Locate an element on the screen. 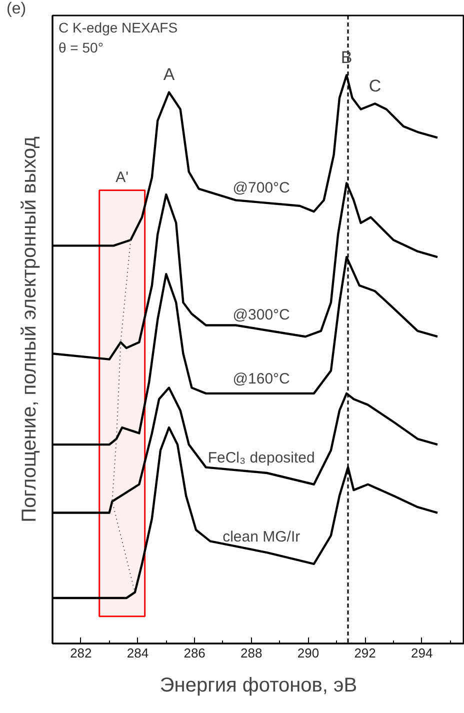 The image size is (464, 713). x-tick-label: 282 is located at coordinates (81, 653).